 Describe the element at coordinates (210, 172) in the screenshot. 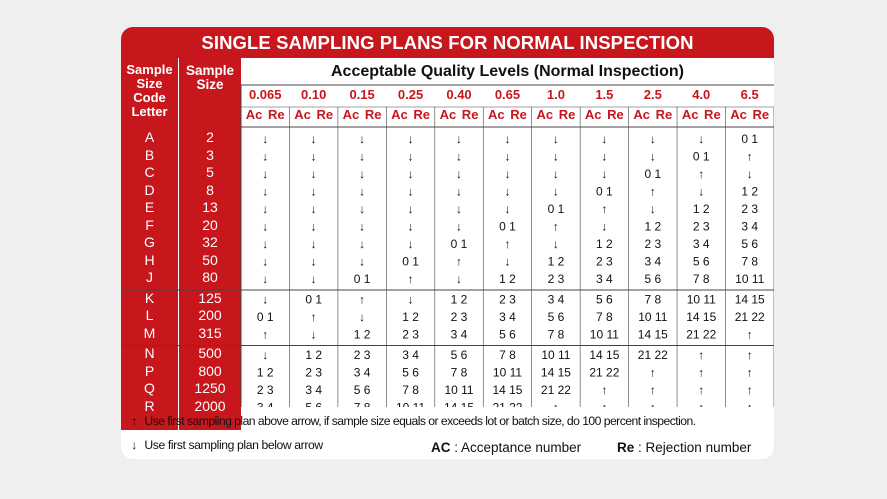

I see `sample-size: 5` at that location.